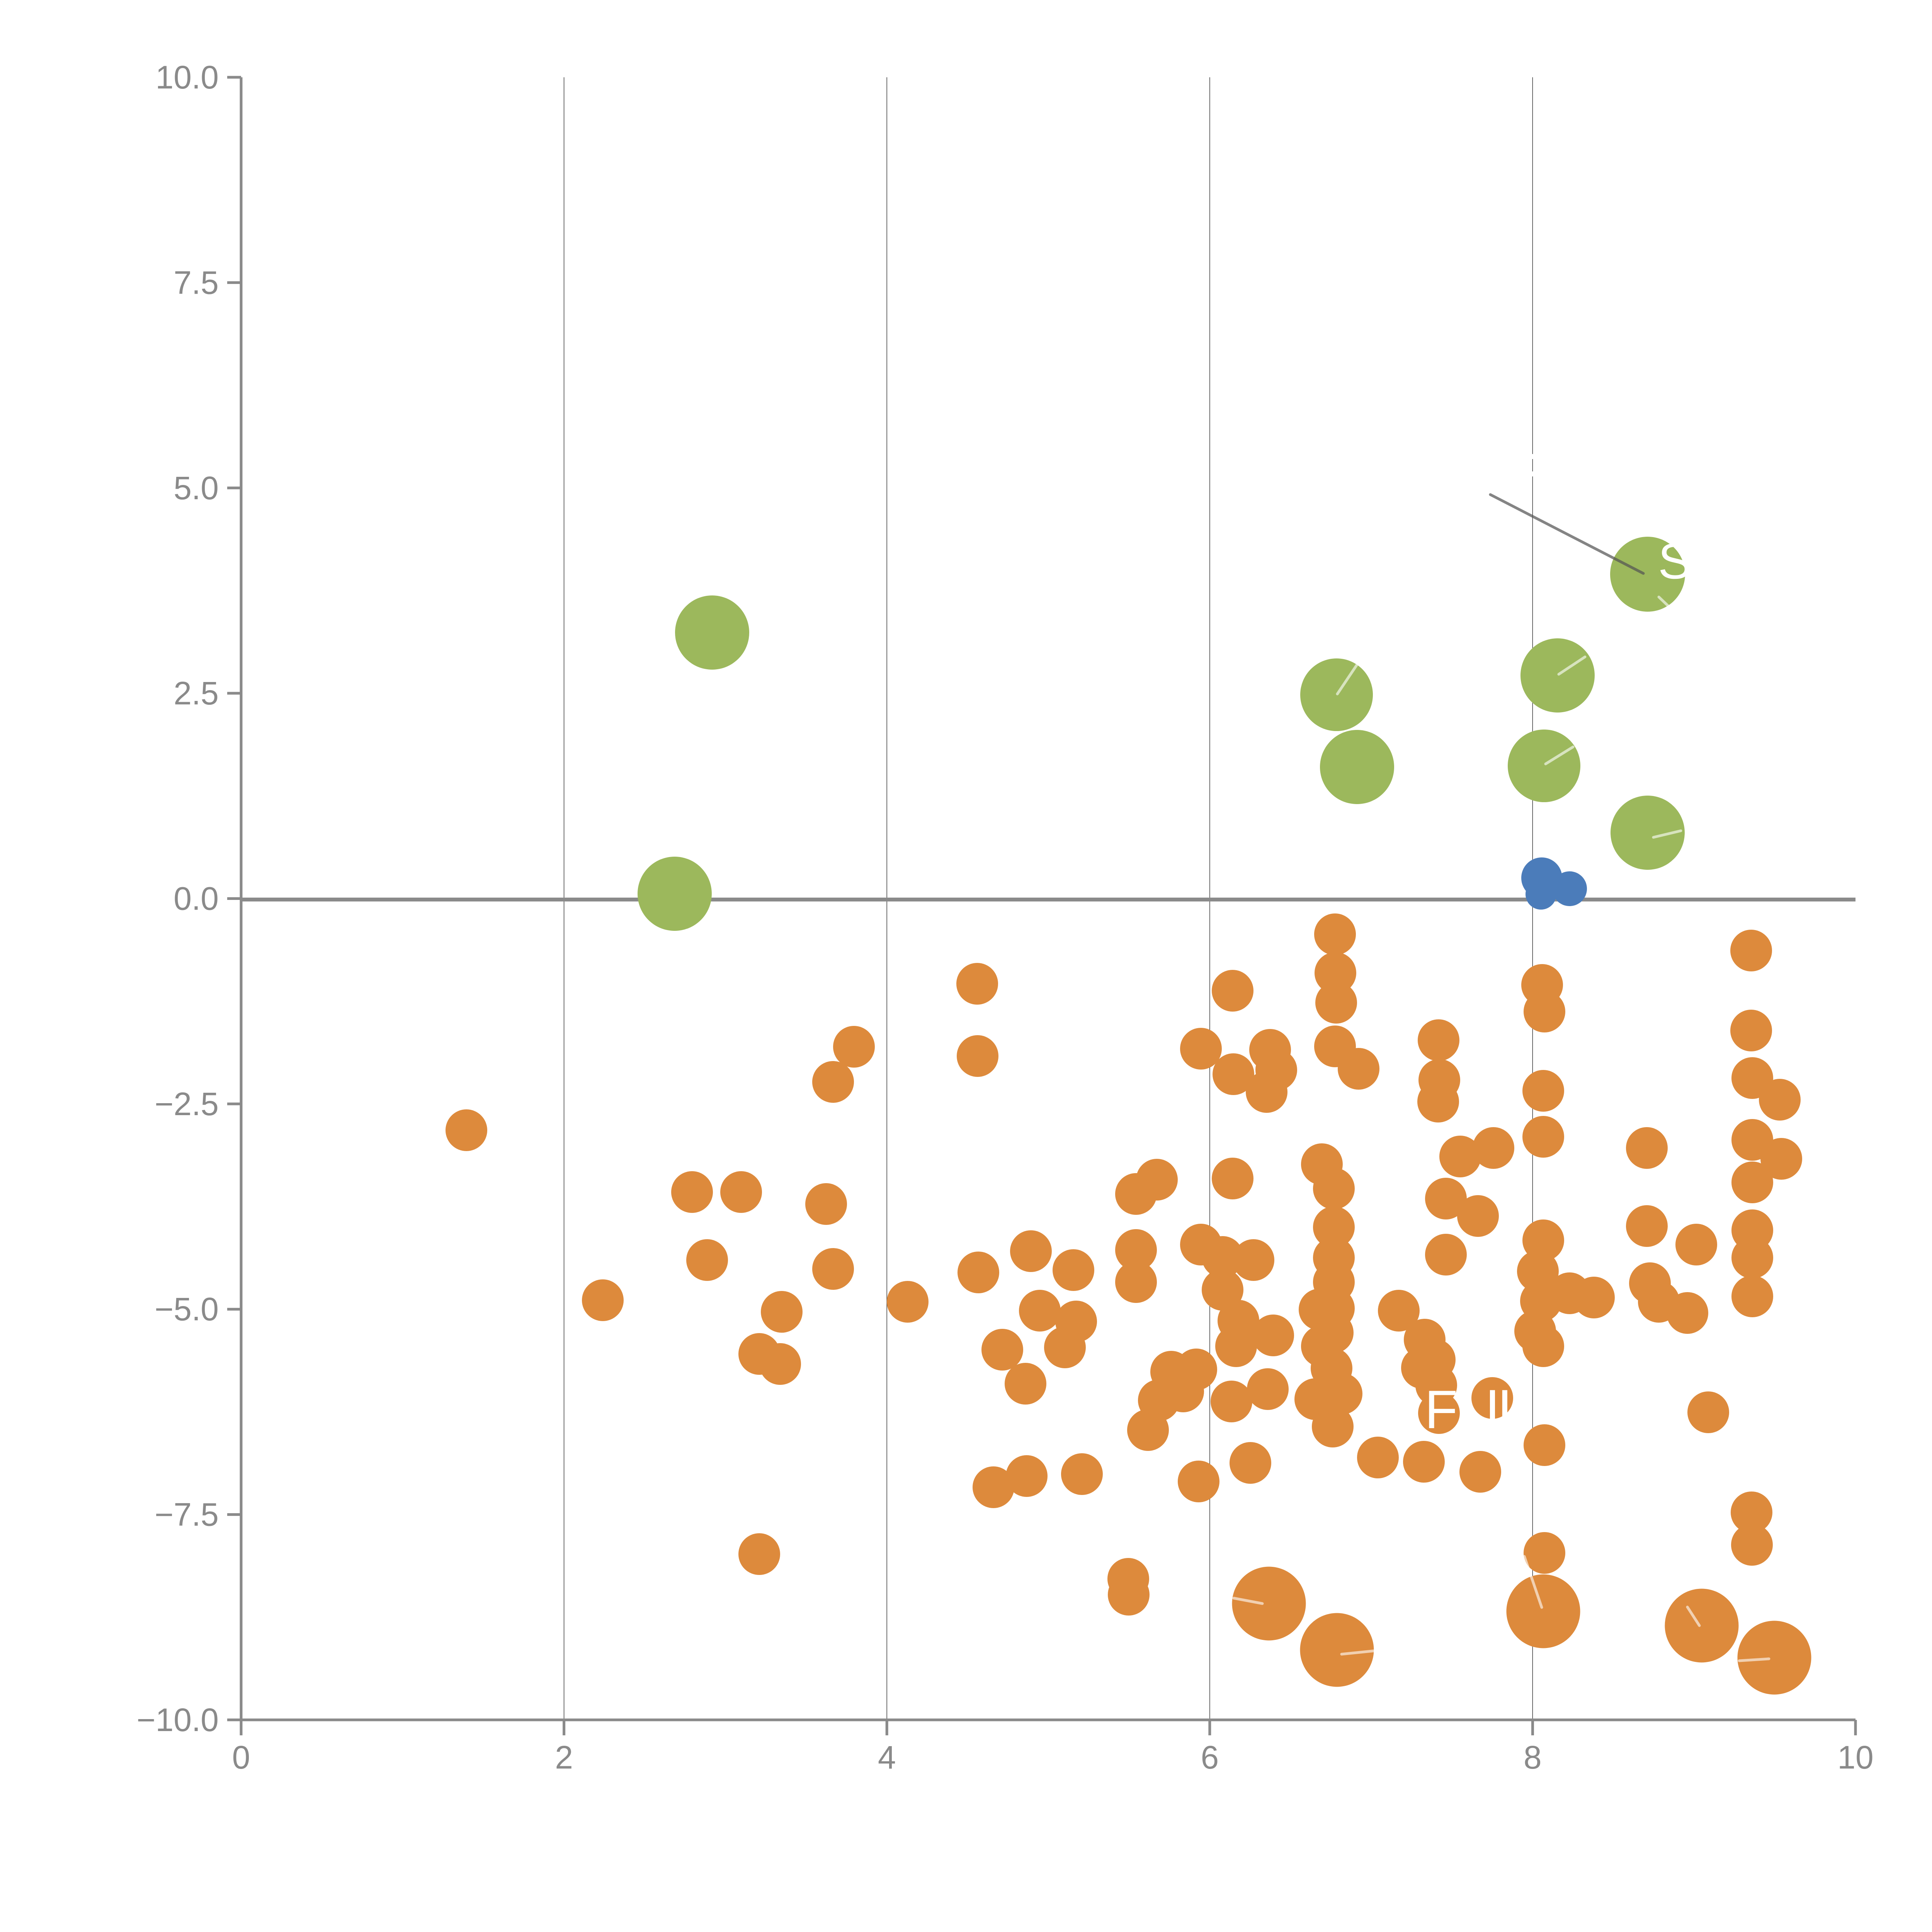 Image resolution: width=1932 pixels, height=1932 pixels. I want to click on svg-text: 4, so click(887, 1757).